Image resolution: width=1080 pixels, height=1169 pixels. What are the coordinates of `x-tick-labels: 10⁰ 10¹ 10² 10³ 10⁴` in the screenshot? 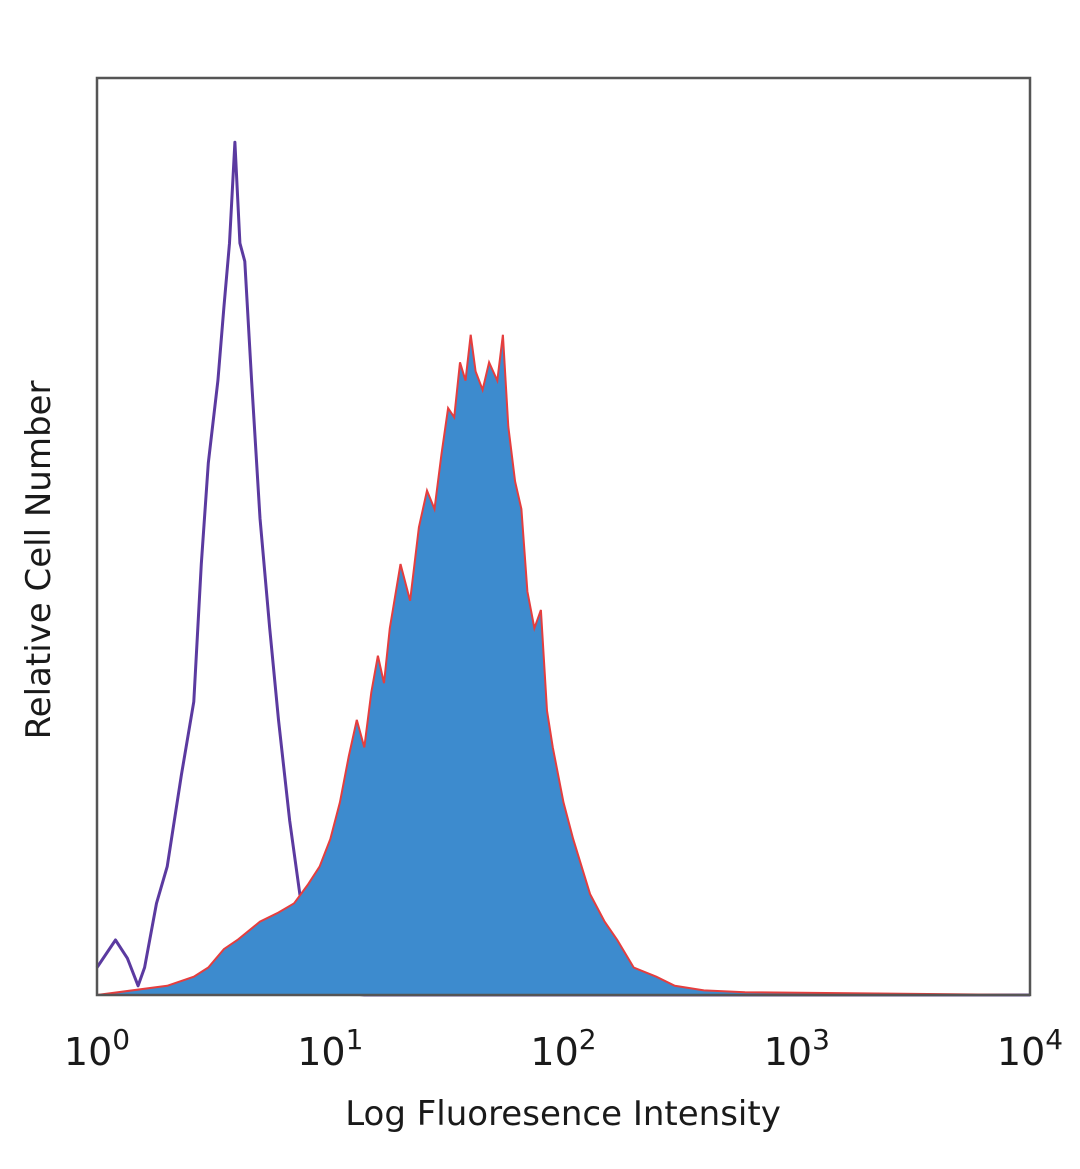 It's located at (563, 1048).